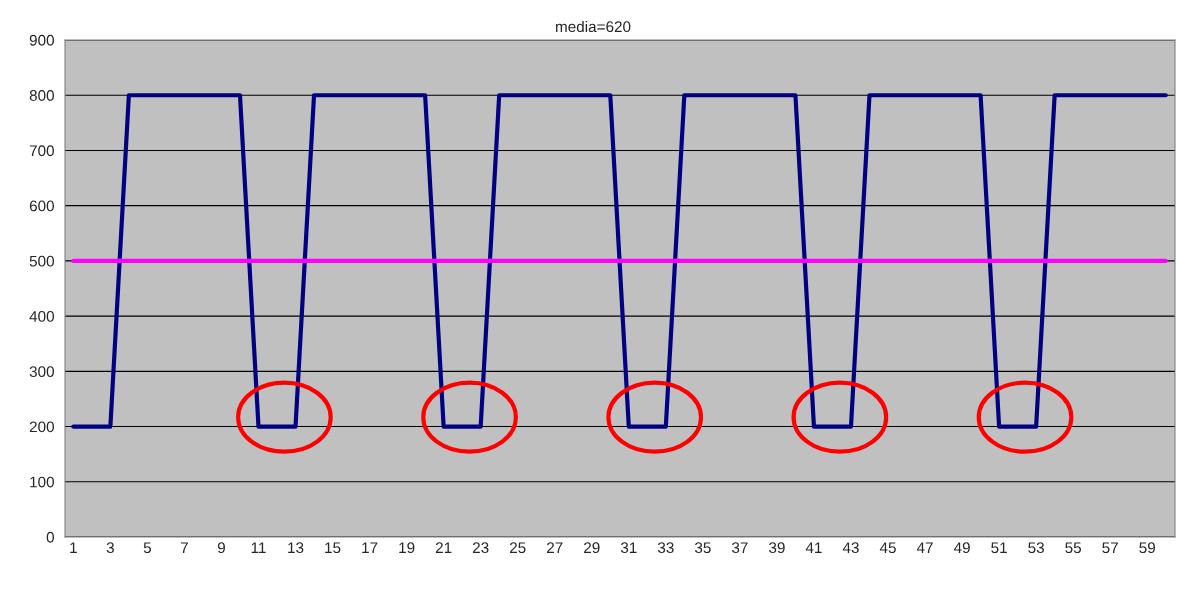 The width and height of the screenshot is (1186, 598). I want to click on y-tick-label: 0, so click(50, 537).